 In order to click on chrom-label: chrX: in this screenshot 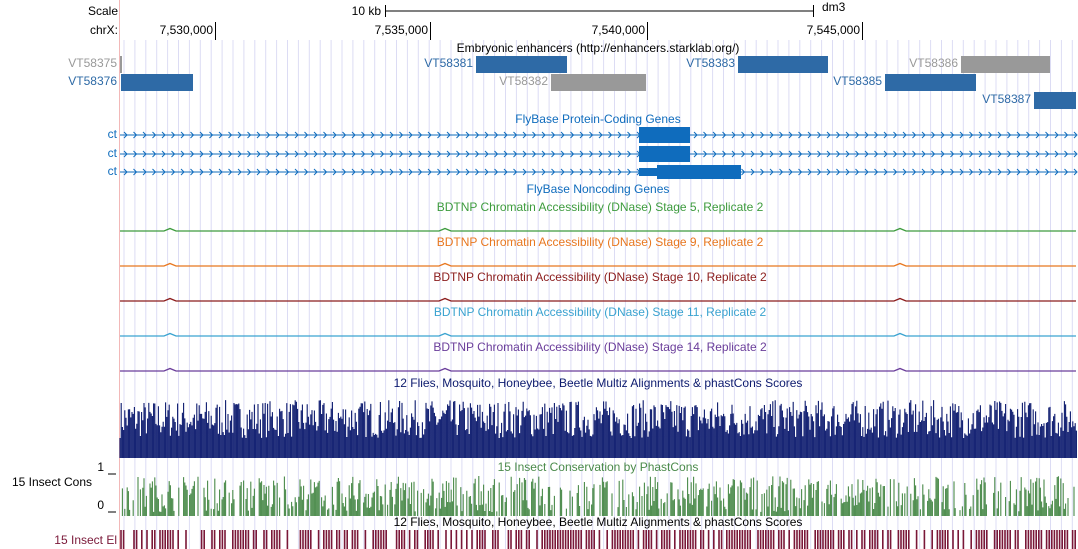, I will do `click(104, 30)`.